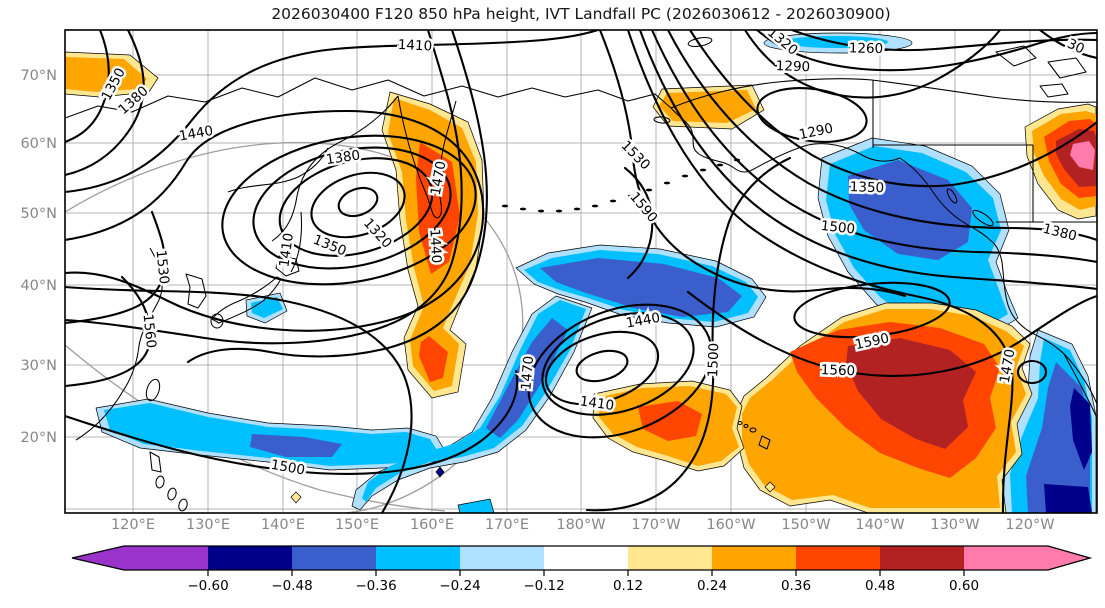 The height and width of the screenshot is (608, 1105). I want to click on colorbar-over-arrow, so click(1027, 558).